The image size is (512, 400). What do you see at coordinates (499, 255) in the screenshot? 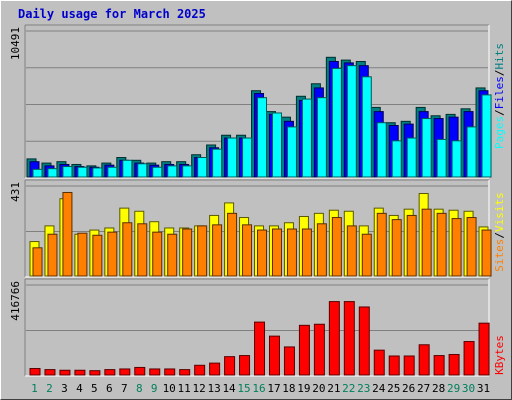
I see `series-label-part: Sites` at bounding box center [499, 255].